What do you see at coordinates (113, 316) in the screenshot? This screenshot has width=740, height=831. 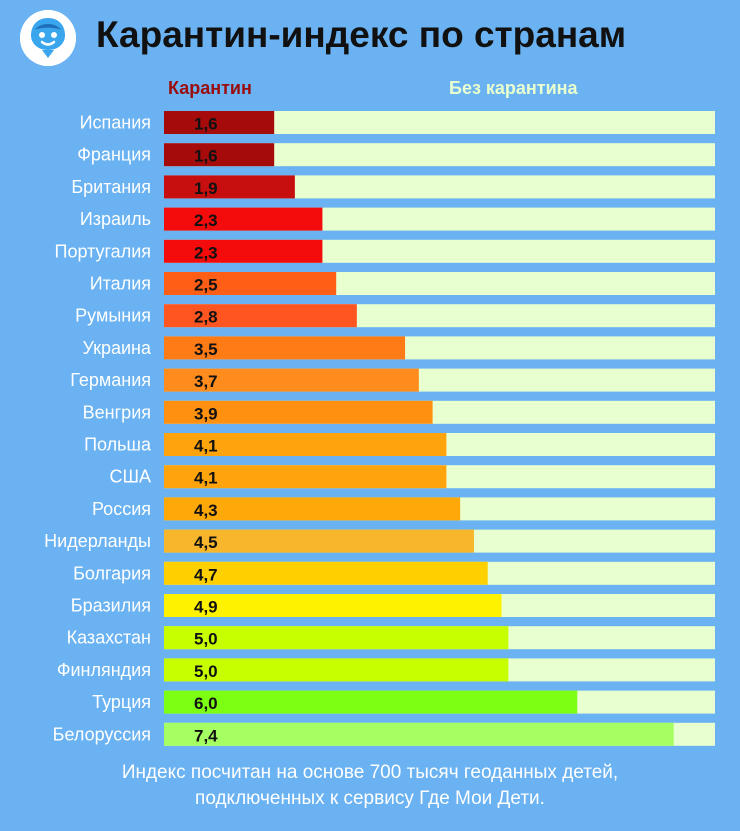 I see `category-label: Румыния` at bounding box center [113, 316].